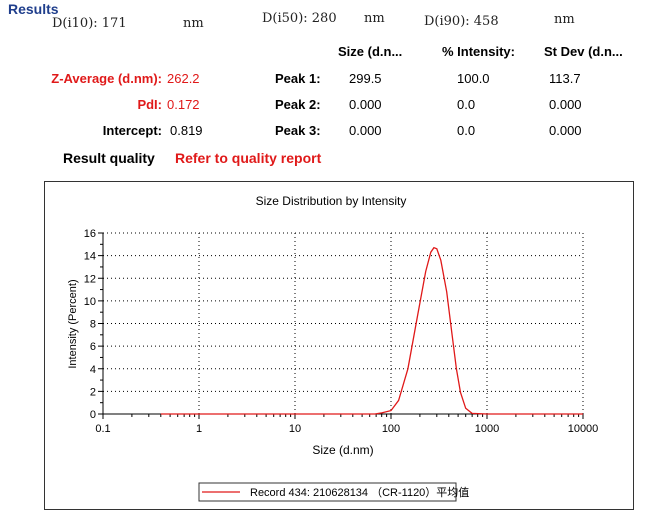 Image resolution: width=650 pixels, height=524 pixels. Describe the element at coordinates (365, 130) in the screenshot. I see `peak3-size: 0.000` at that location.